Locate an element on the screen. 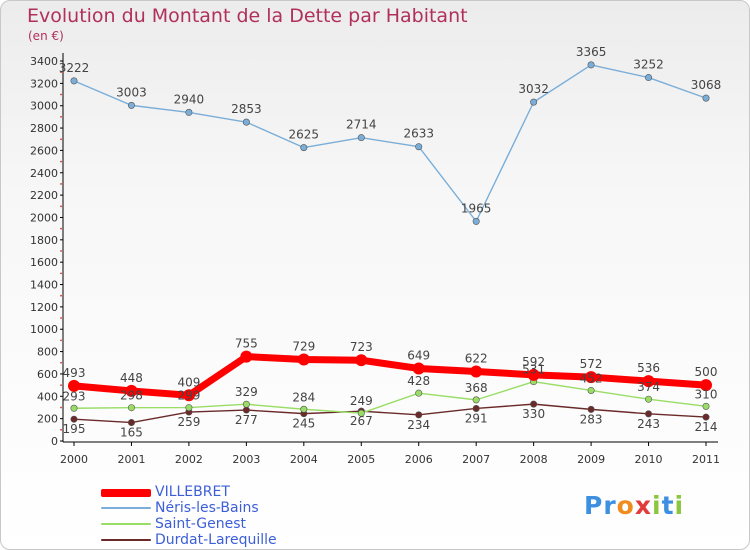  data-label: 214 is located at coordinates (706, 427).